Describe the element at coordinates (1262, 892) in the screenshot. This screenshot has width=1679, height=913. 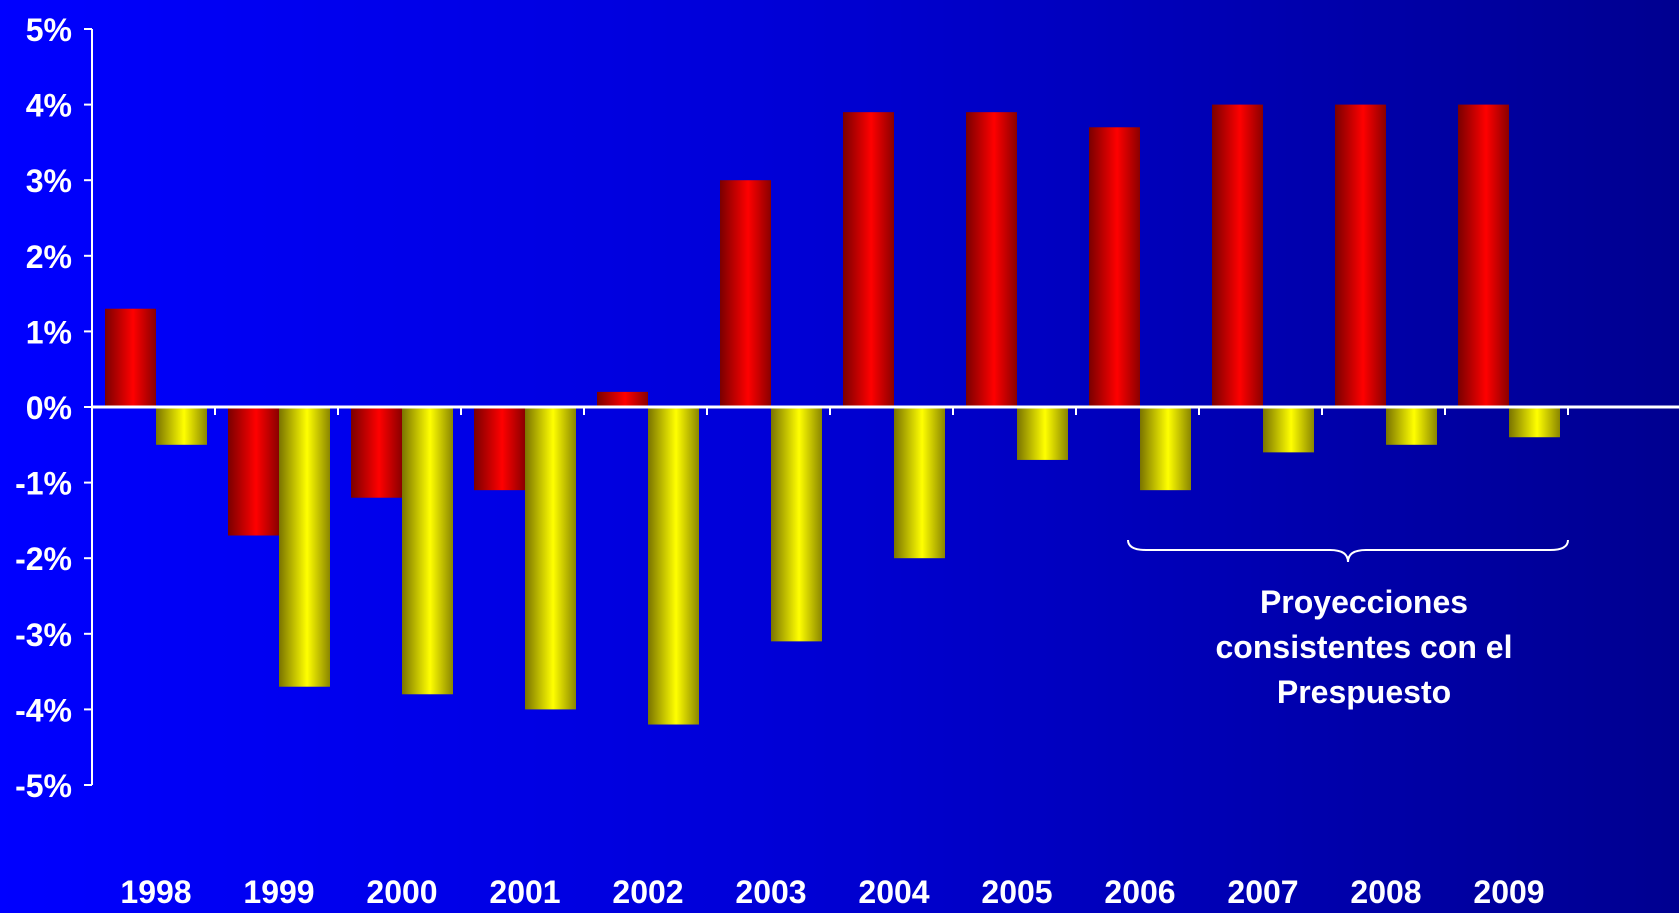
I see `x-tick-label: 2007` at that location.